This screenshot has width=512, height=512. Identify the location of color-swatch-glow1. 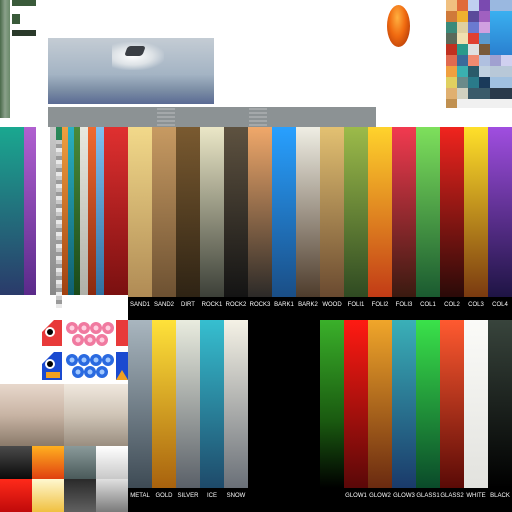
(356, 404).